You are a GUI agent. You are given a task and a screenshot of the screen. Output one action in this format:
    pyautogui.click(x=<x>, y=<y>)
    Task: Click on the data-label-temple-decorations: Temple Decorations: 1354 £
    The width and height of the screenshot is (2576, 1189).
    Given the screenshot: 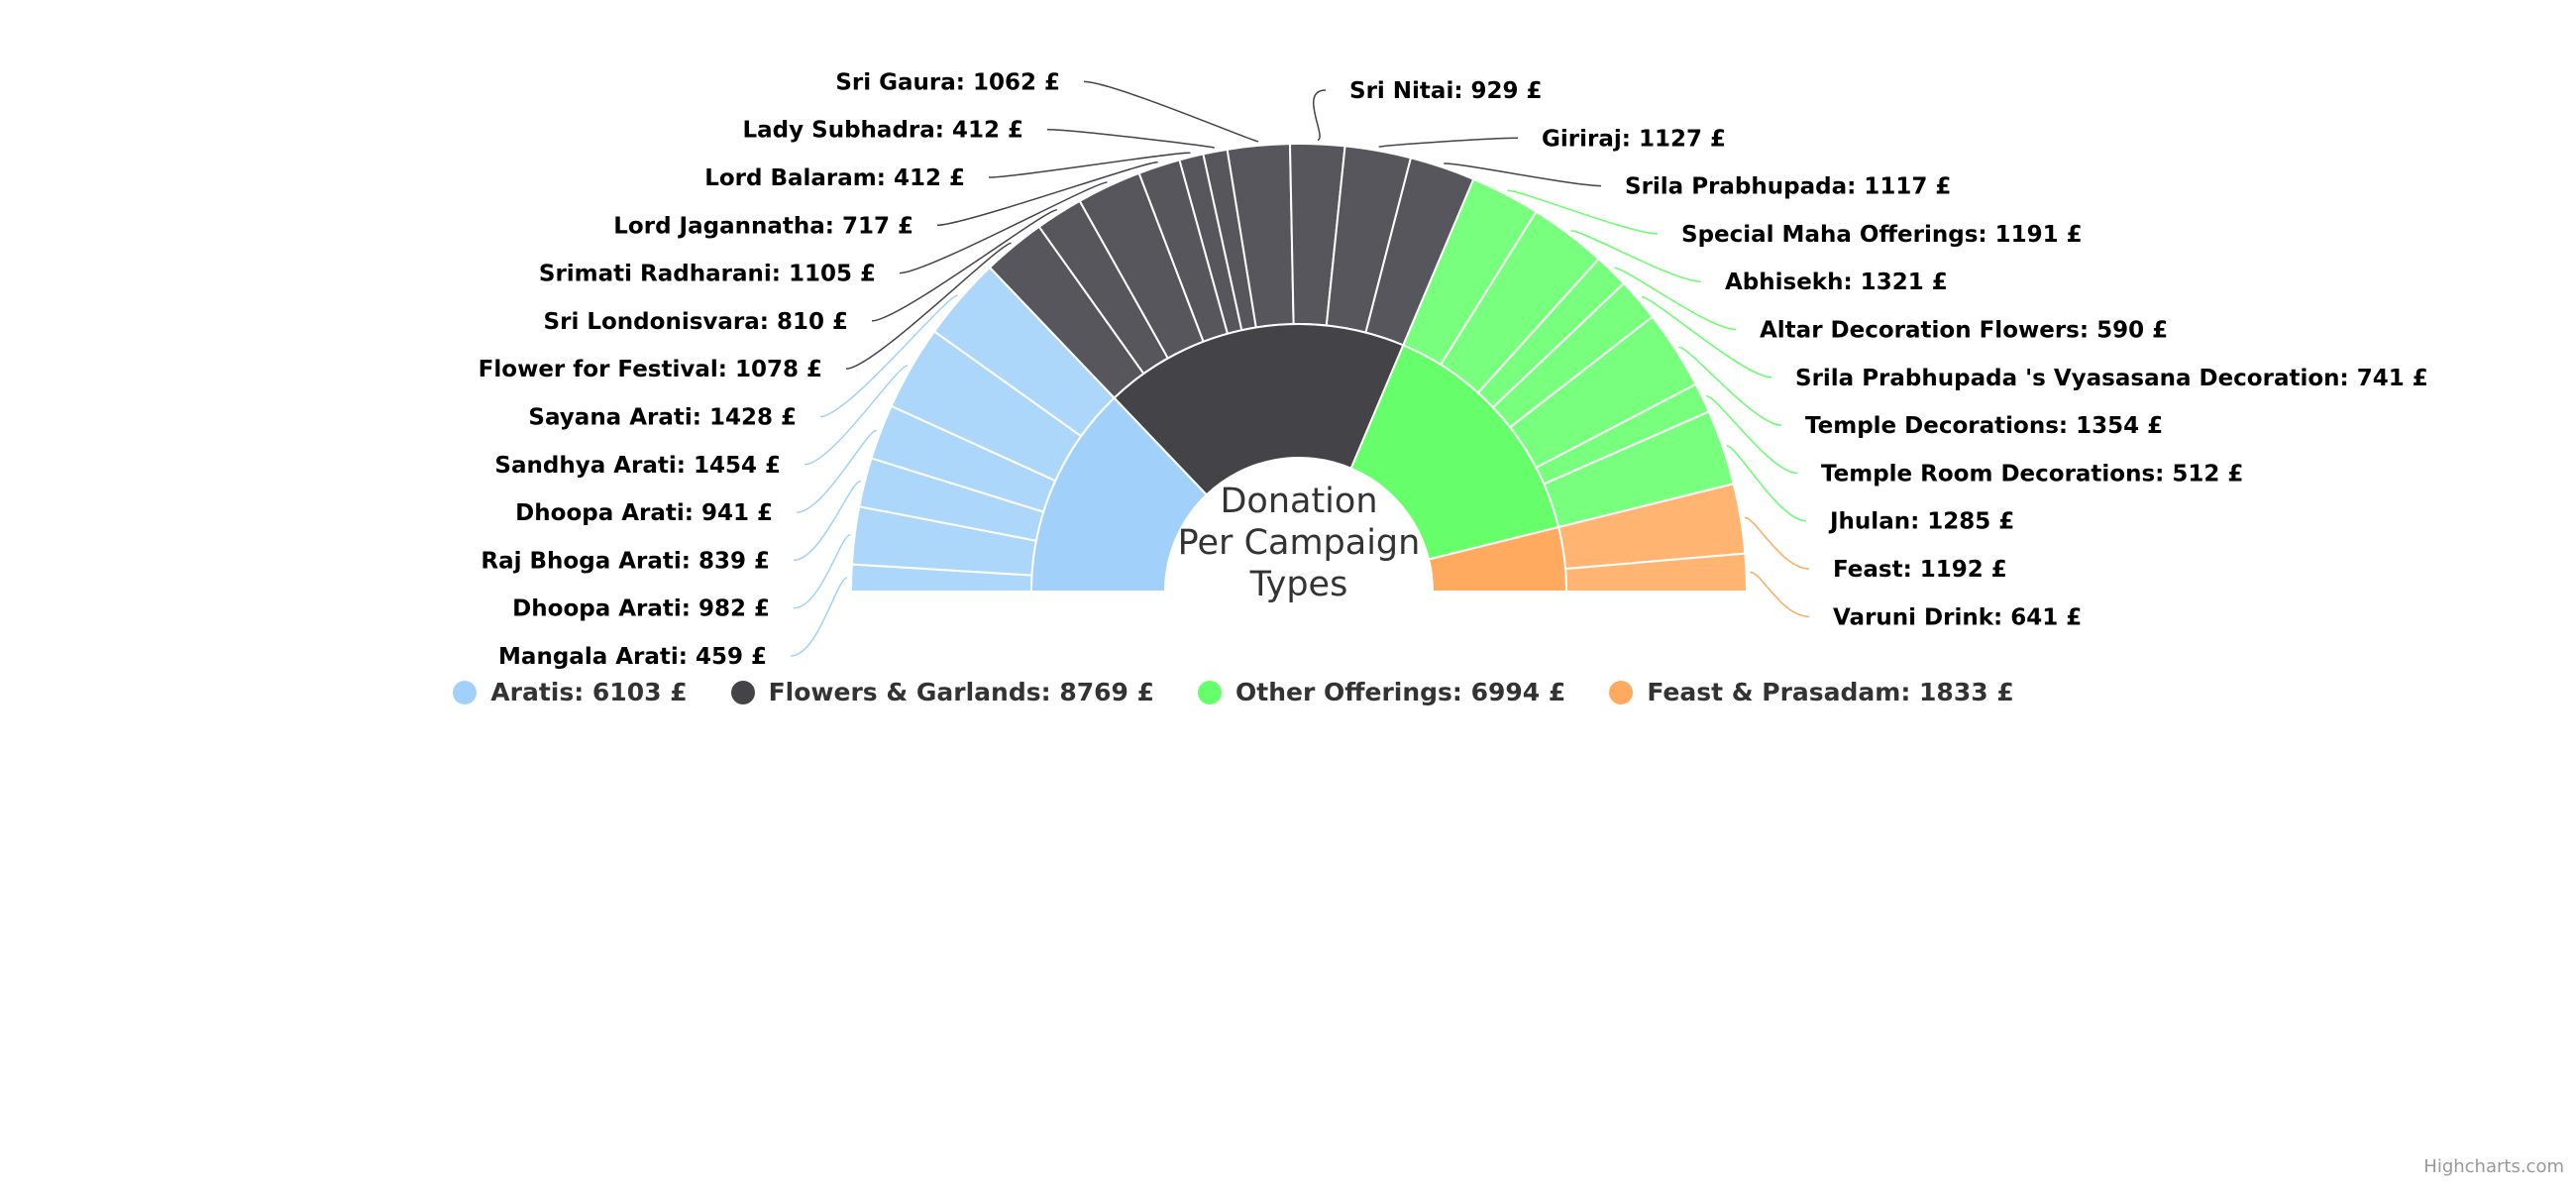 What is the action you would take?
    pyautogui.click(x=1984, y=426)
    